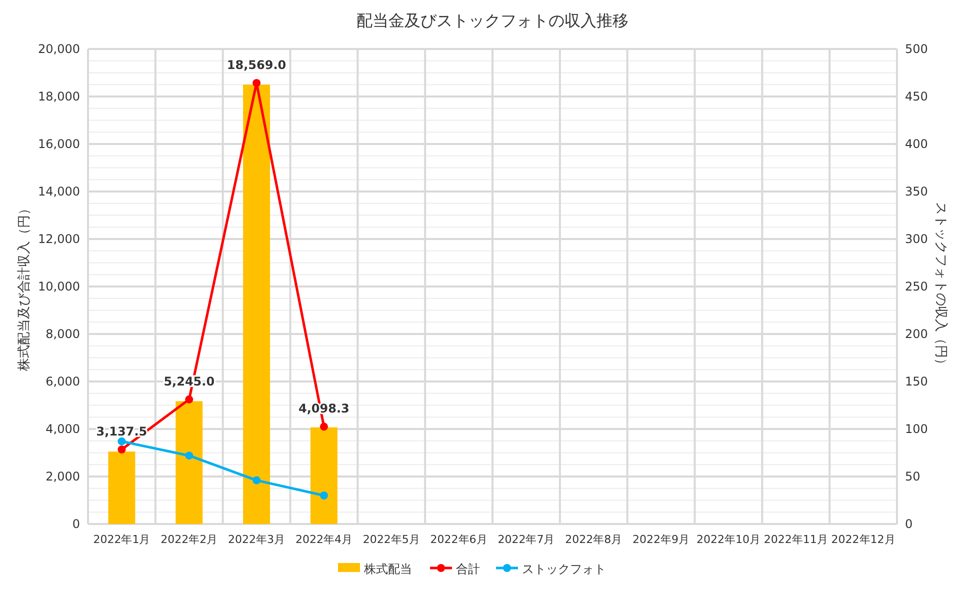  I want to click on x-tick-label: 2022年6月, so click(459, 539).